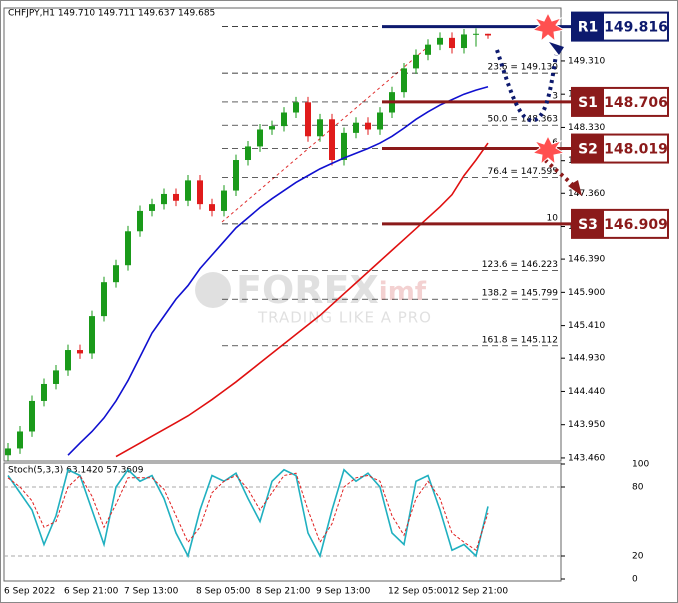 The image size is (678, 603). I want to click on level-name: S1, so click(588, 103).